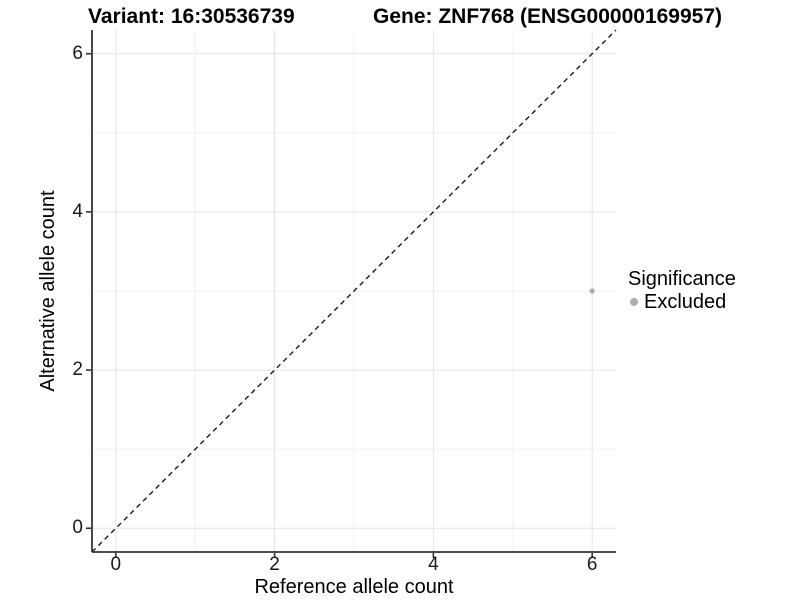  What do you see at coordinates (592, 564) in the screenshot?
I see `x-tick-label: 6` at bounding box center [592, 564].